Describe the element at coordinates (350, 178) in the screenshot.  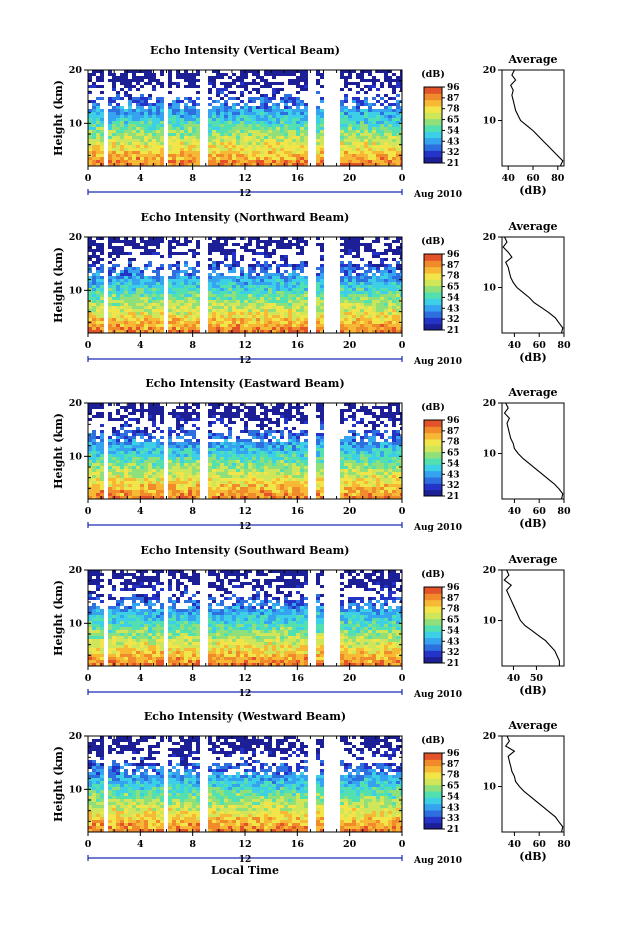
I see `x-tick-label: 20` at that location.